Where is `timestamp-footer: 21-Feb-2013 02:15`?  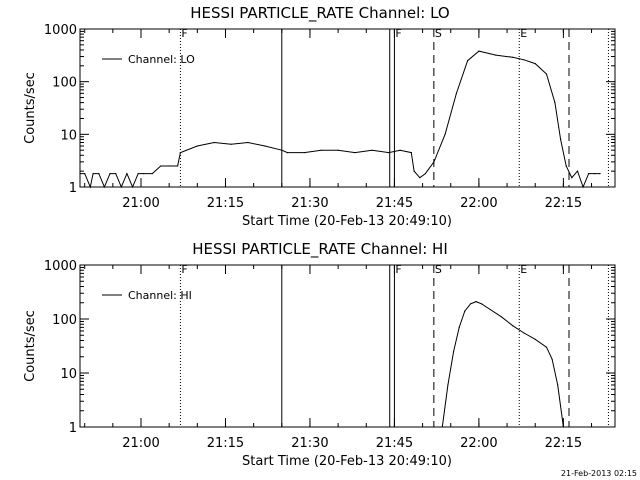
timestamp-footer: 21-Feb-2013 02:15 is located at coordinates (599, 473).